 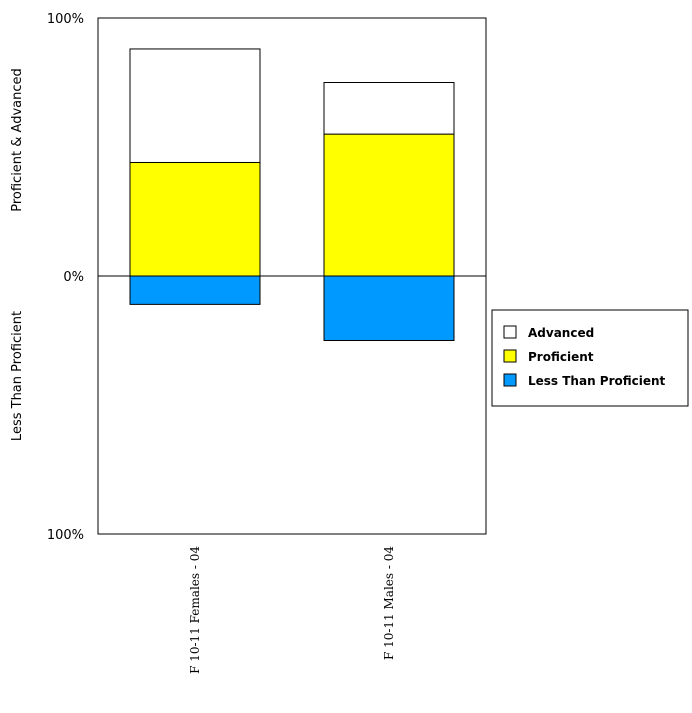 What do you see at coordinates (510, 356) in the screenshot?
I see `legend-swatch-proficient` at bounding box center [510, 356].